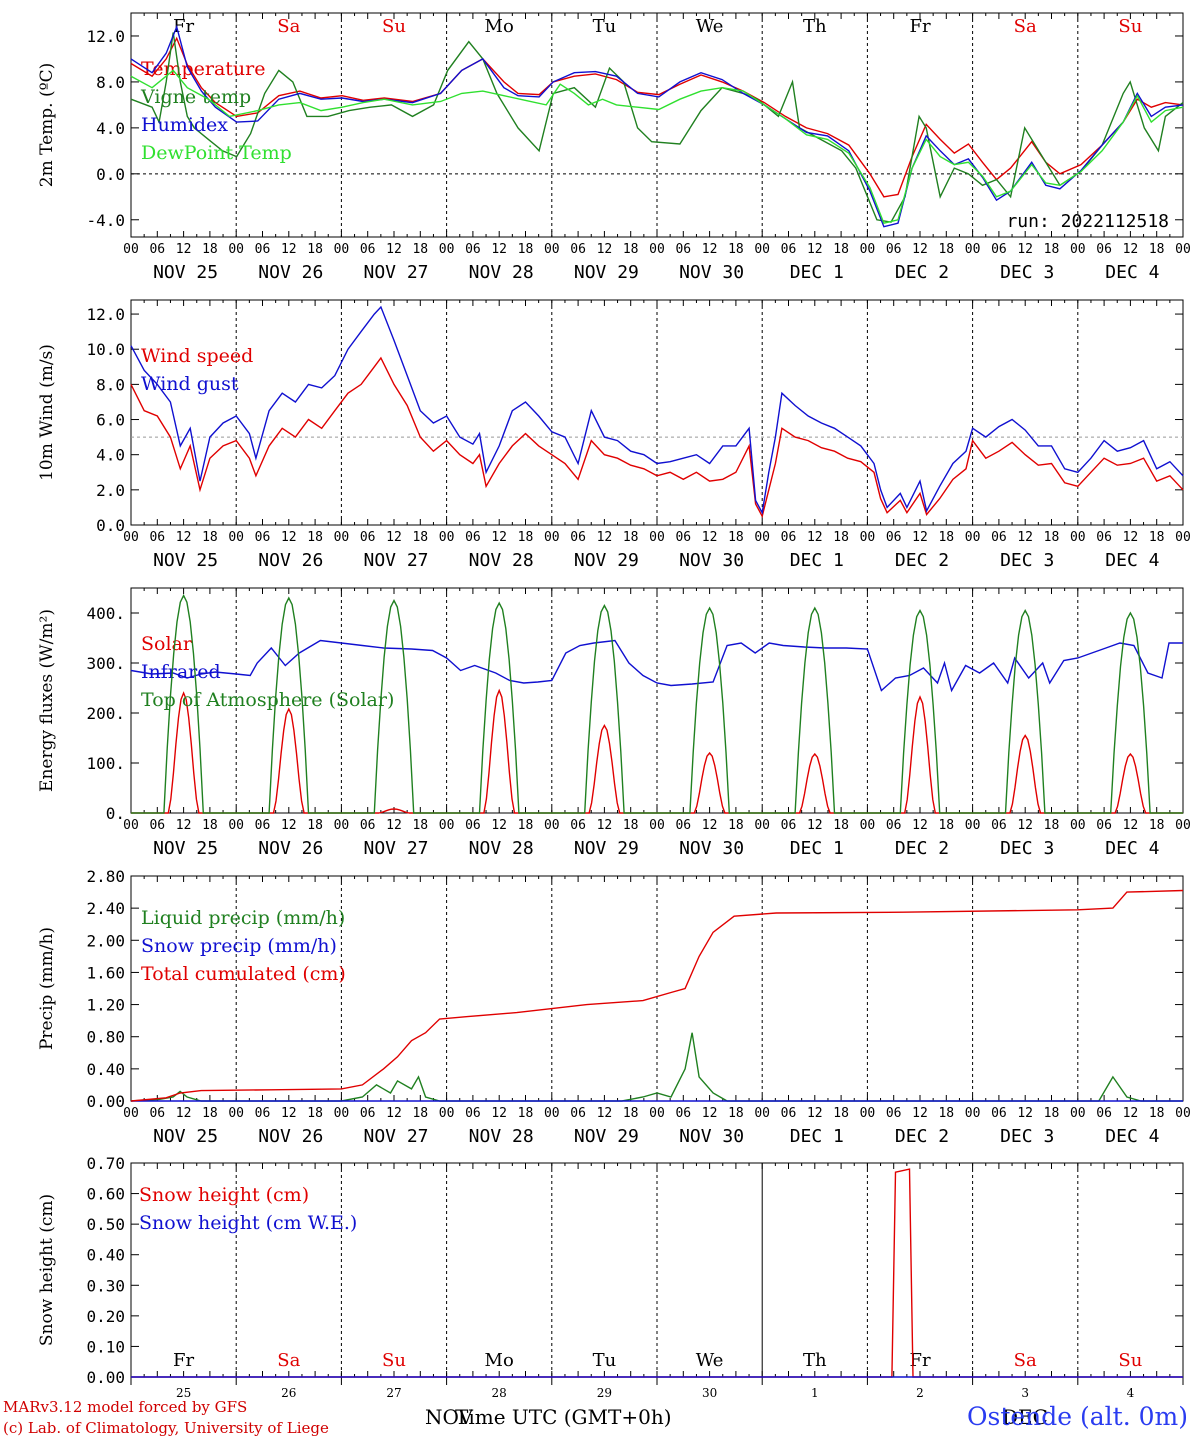  Describe the element at coordinates (190, 384) in the screenshot. I see `legend-wind-gust: Wind gust` at that location.